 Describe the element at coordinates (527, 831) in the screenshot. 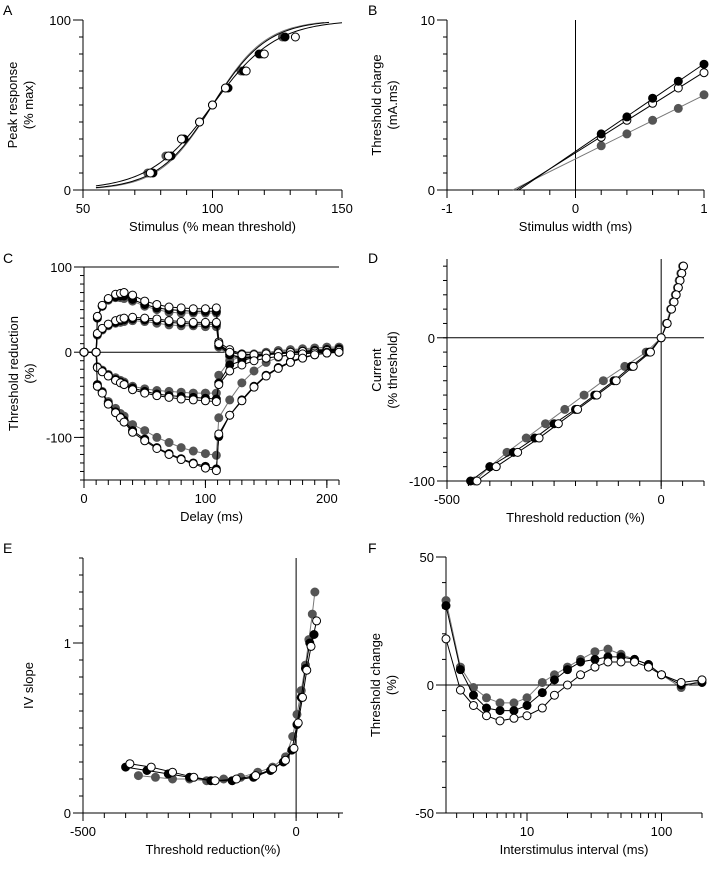

I see `x-tick-label: 10` at that location.